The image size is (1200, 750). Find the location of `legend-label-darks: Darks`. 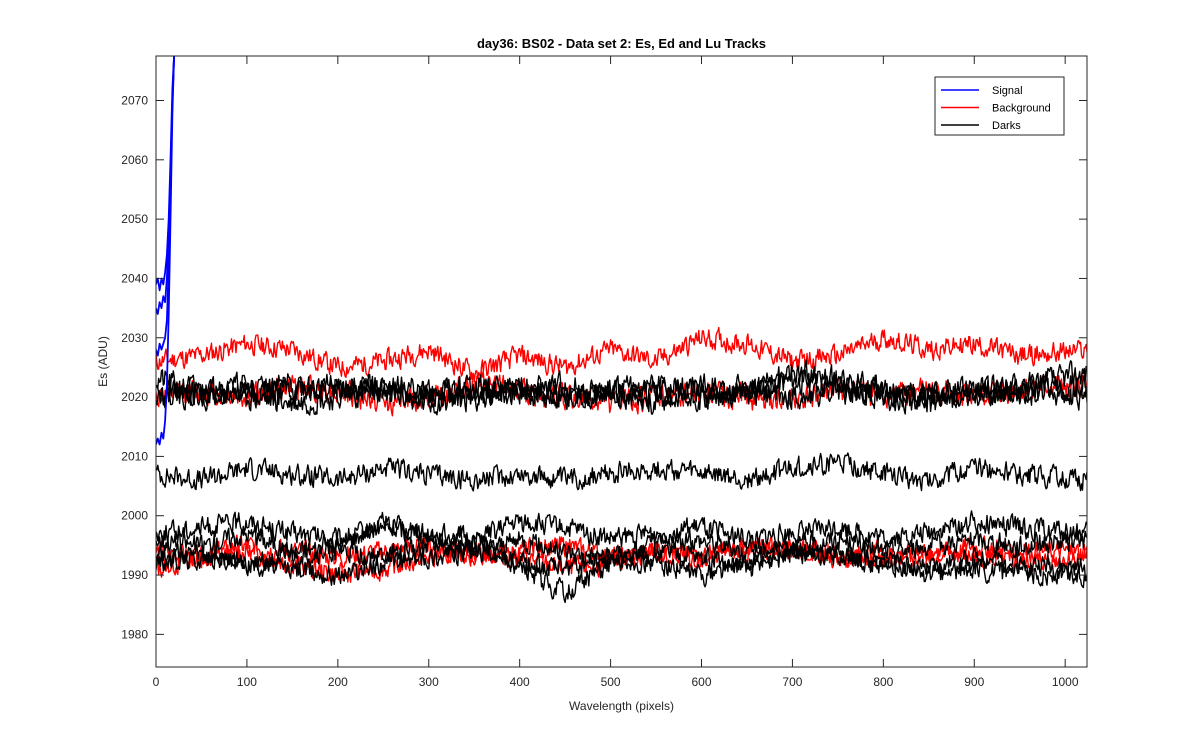

legend-label-darks: Darks is located at coordinates (1006, 126).